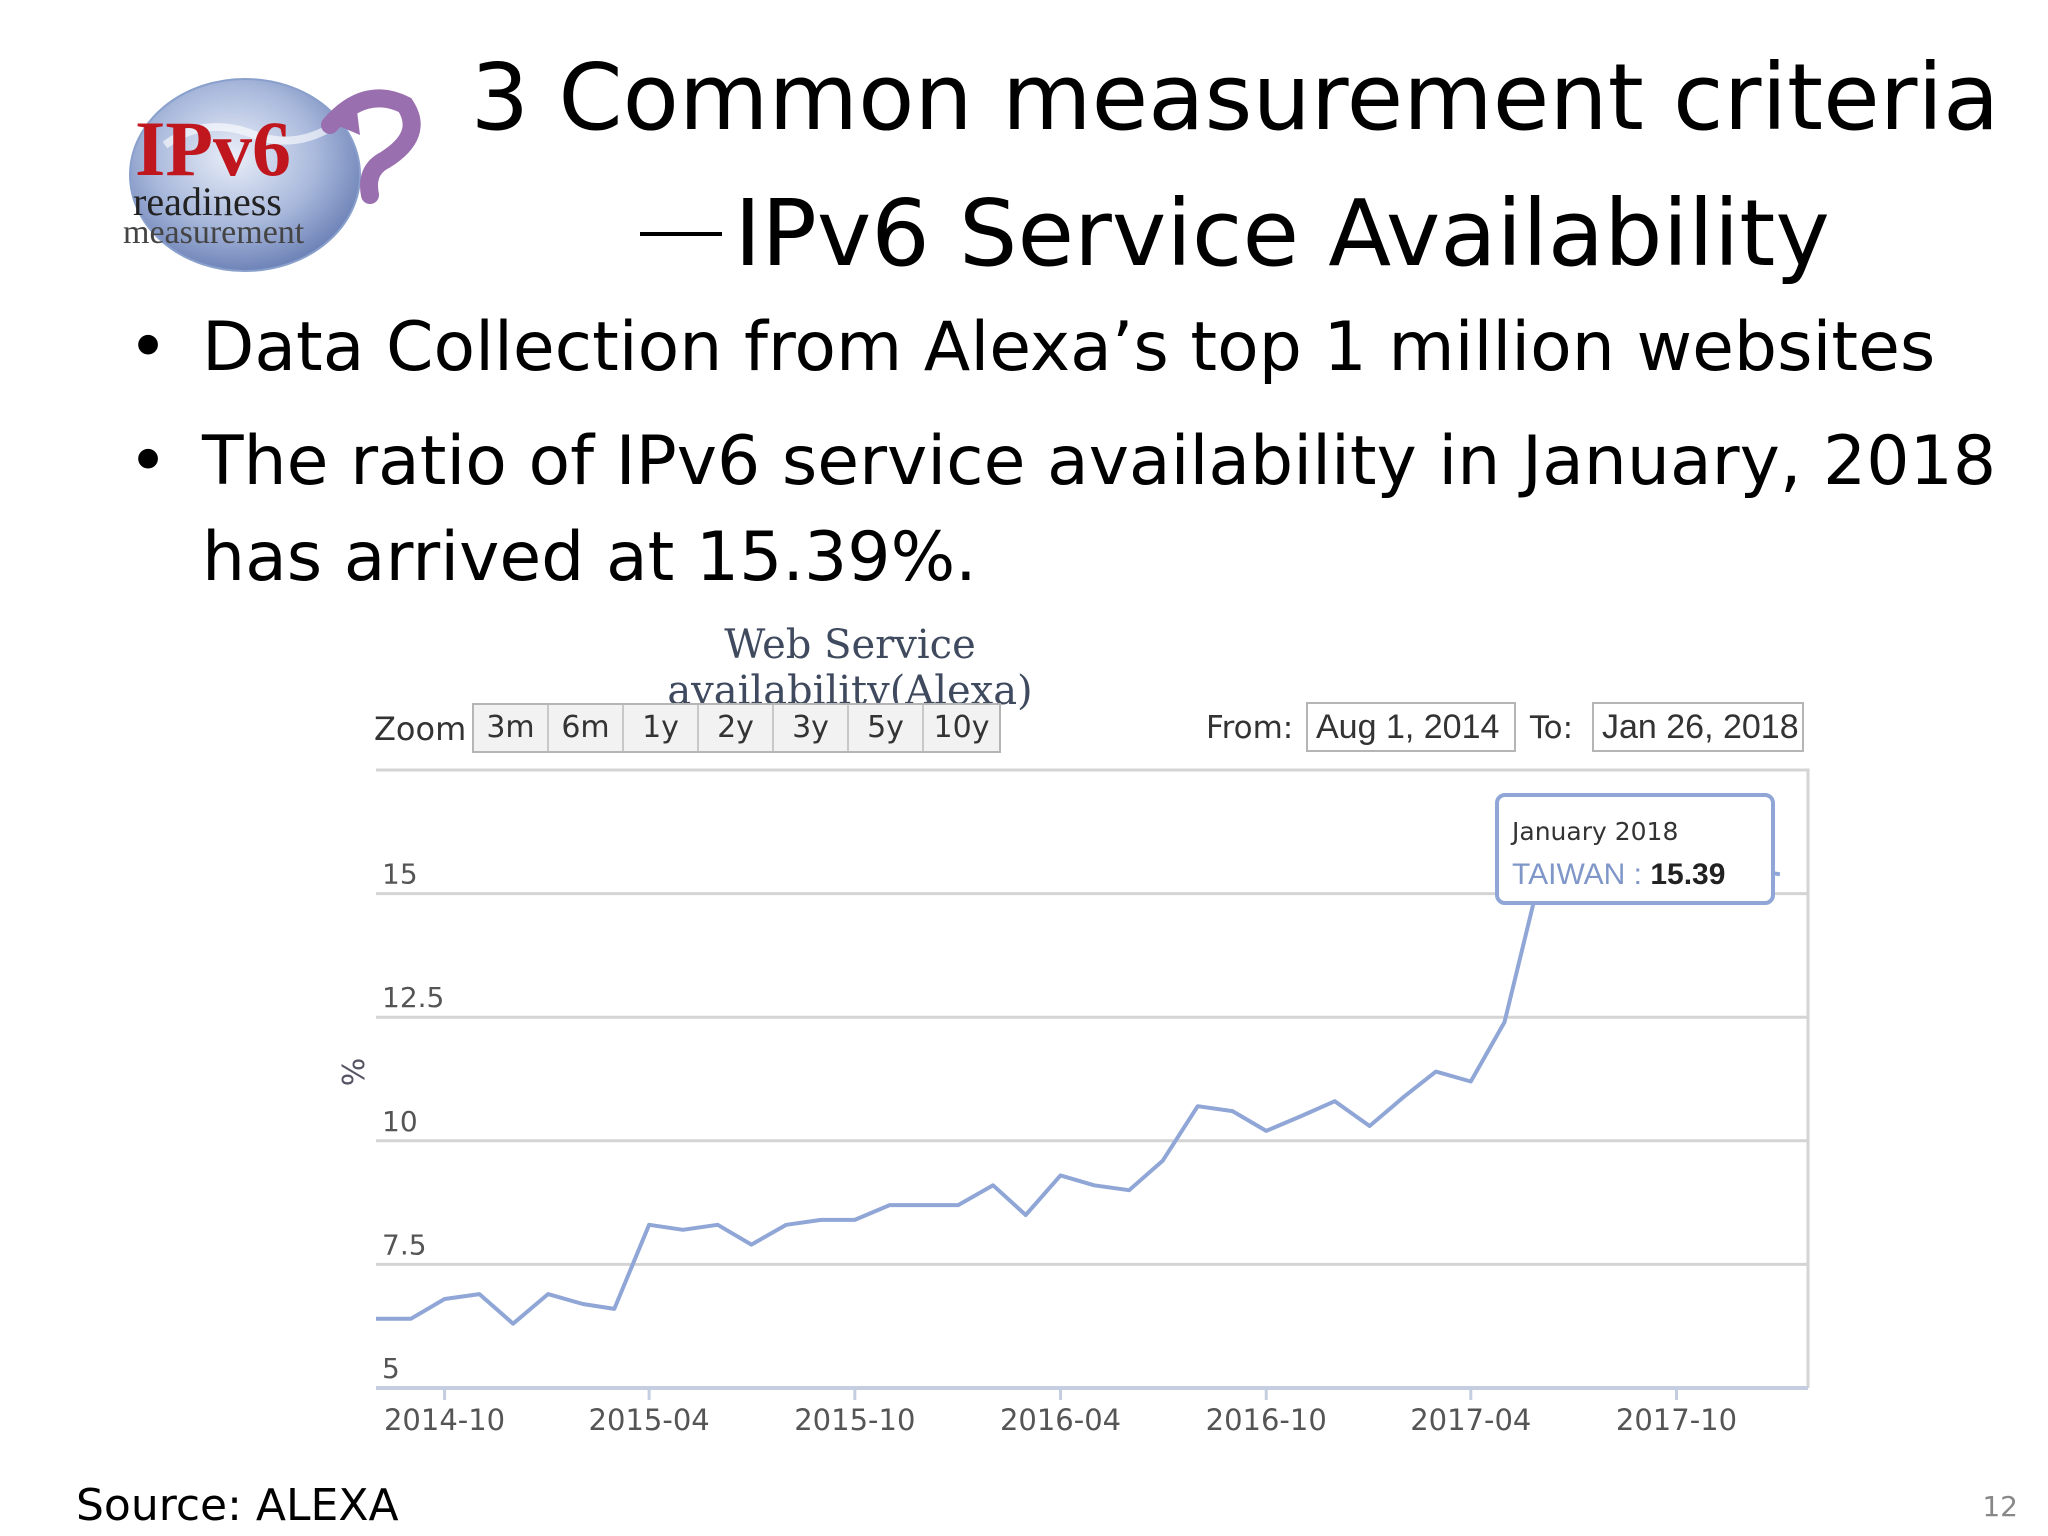 The width and height of the screenshot is (2048, 1536). Describe the element at coordinates (2000, 1506) in the screenshot. I see `page-number: 12` at that location.